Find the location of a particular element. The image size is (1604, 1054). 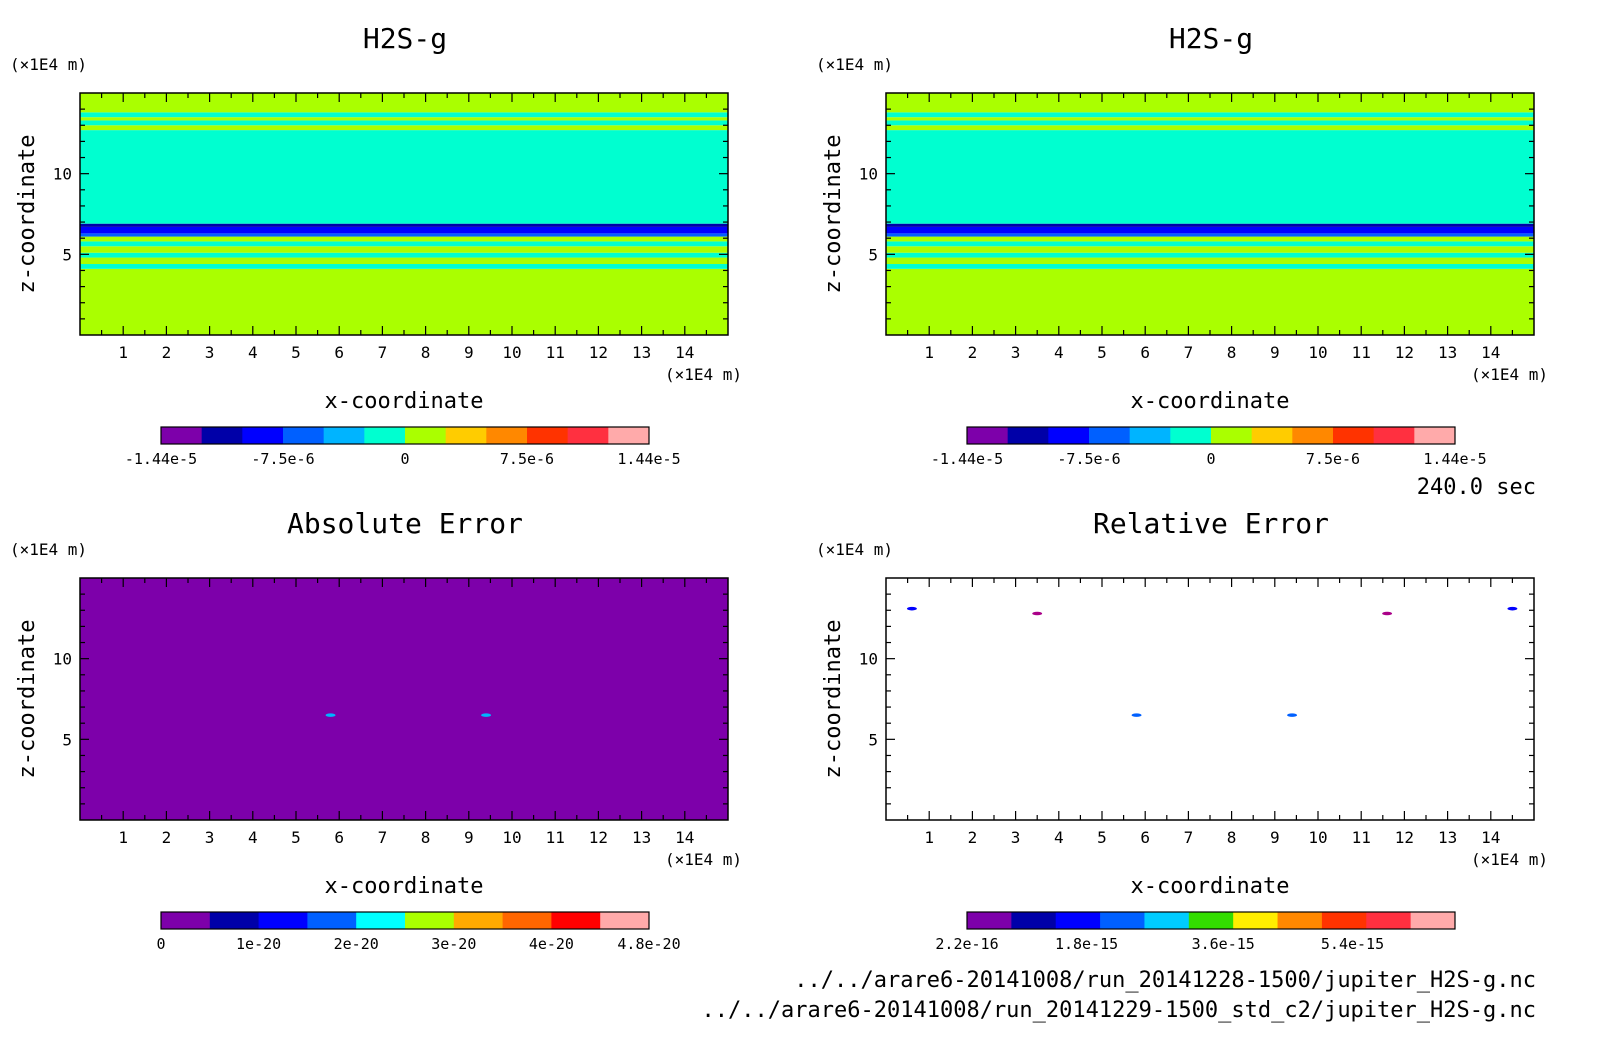

x-tick-label: 12 is located at coordinates (598, 352).